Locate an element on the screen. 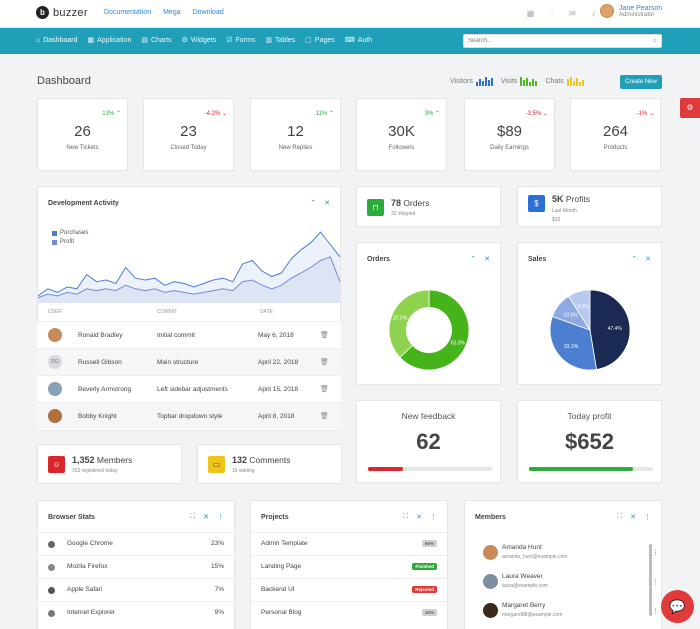 The height and width of the screenshot is (629, 700). logo: b buzzer is located at coordinates (62, 12).